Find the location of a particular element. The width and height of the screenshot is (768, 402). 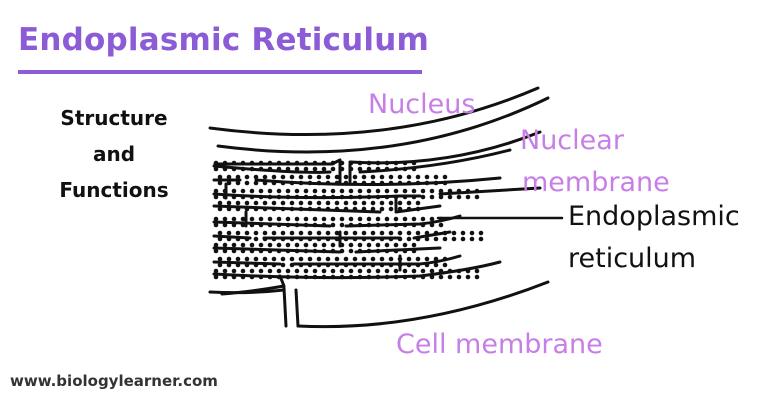

subtitle-line-2: and is located at coordinates (114, 154).